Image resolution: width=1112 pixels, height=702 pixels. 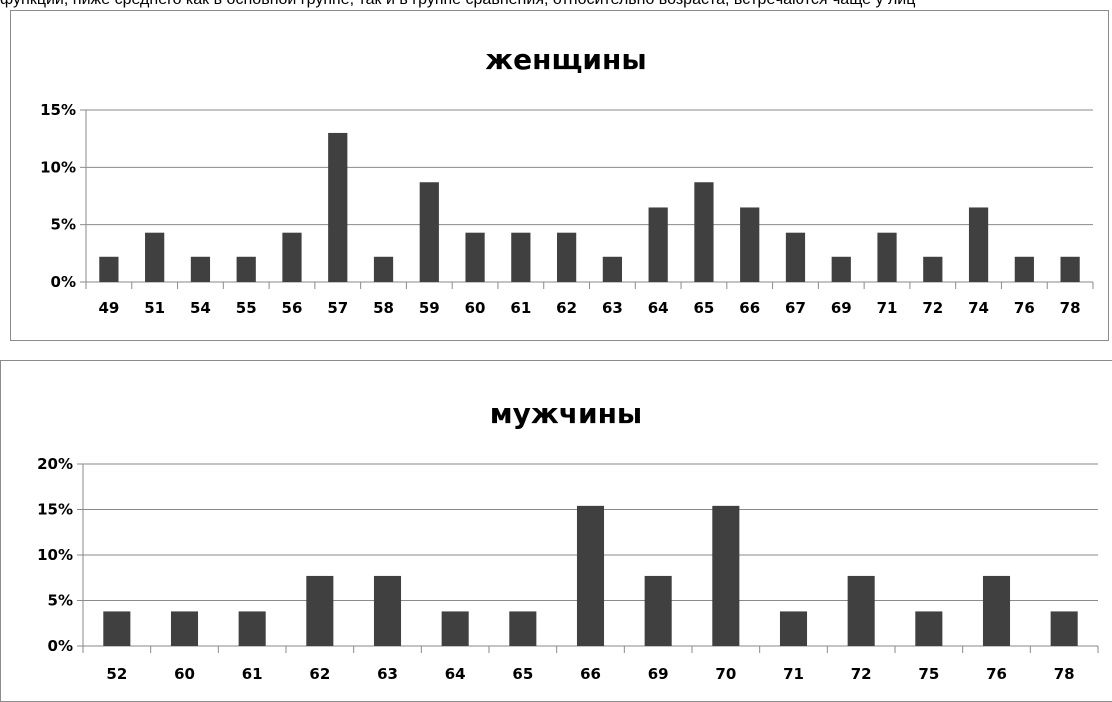 What do you see at coordinates (978, 308) in the screenshot?
I see `women-x-tick-label: 74` at bounding box center [978, 308].